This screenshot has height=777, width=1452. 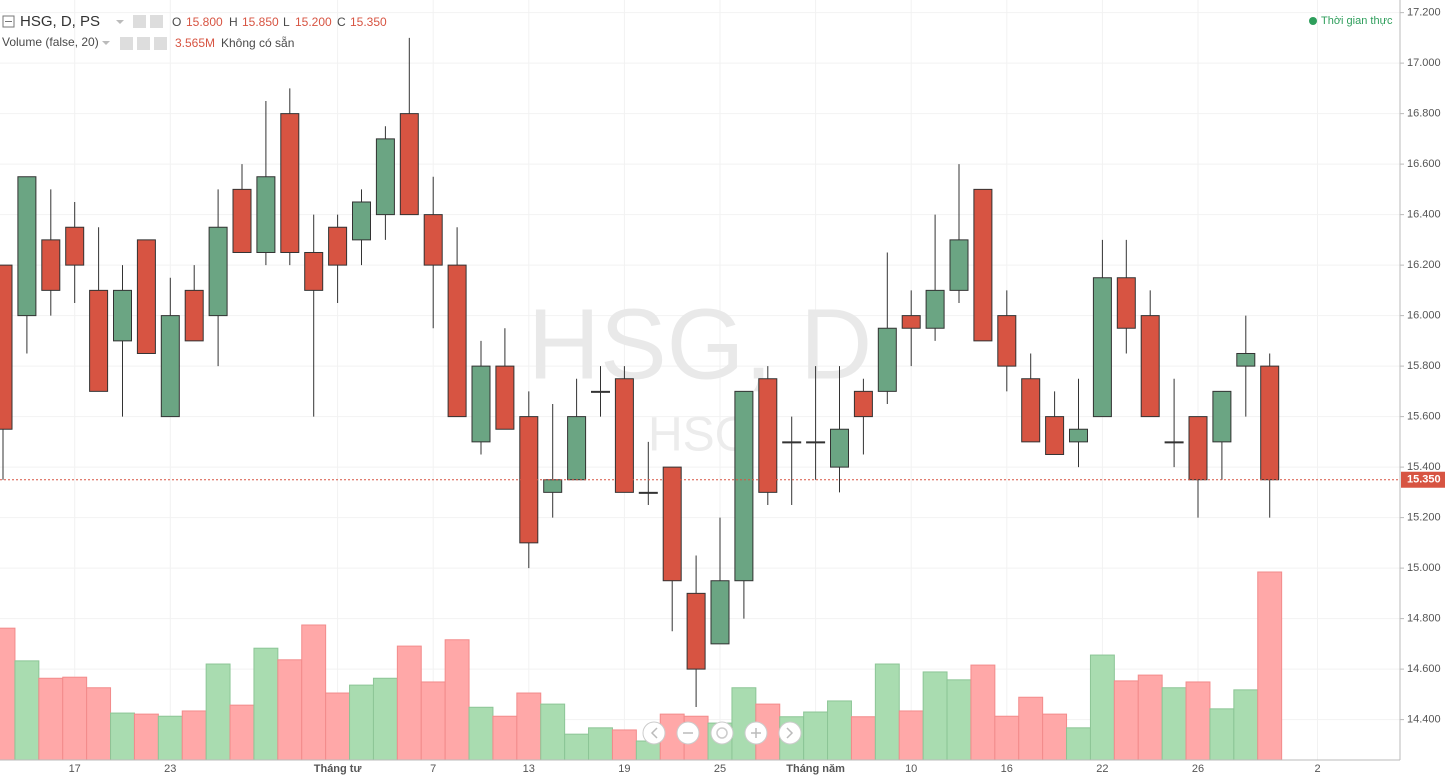 I want to click on y-tick-label: 17.000, so click(x=1424, y=63).